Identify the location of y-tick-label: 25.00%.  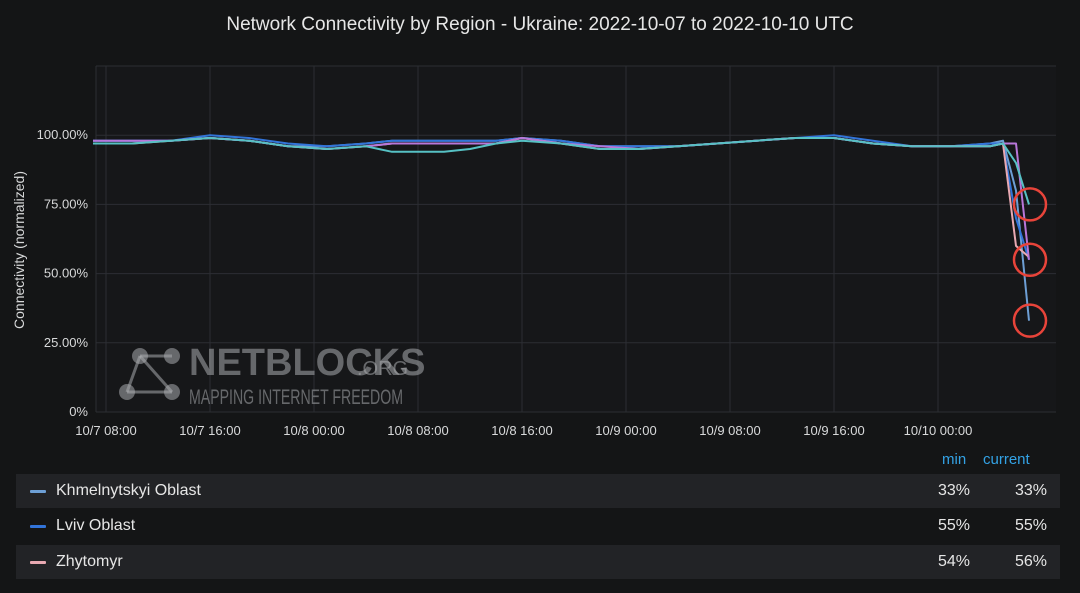
(66, 342).